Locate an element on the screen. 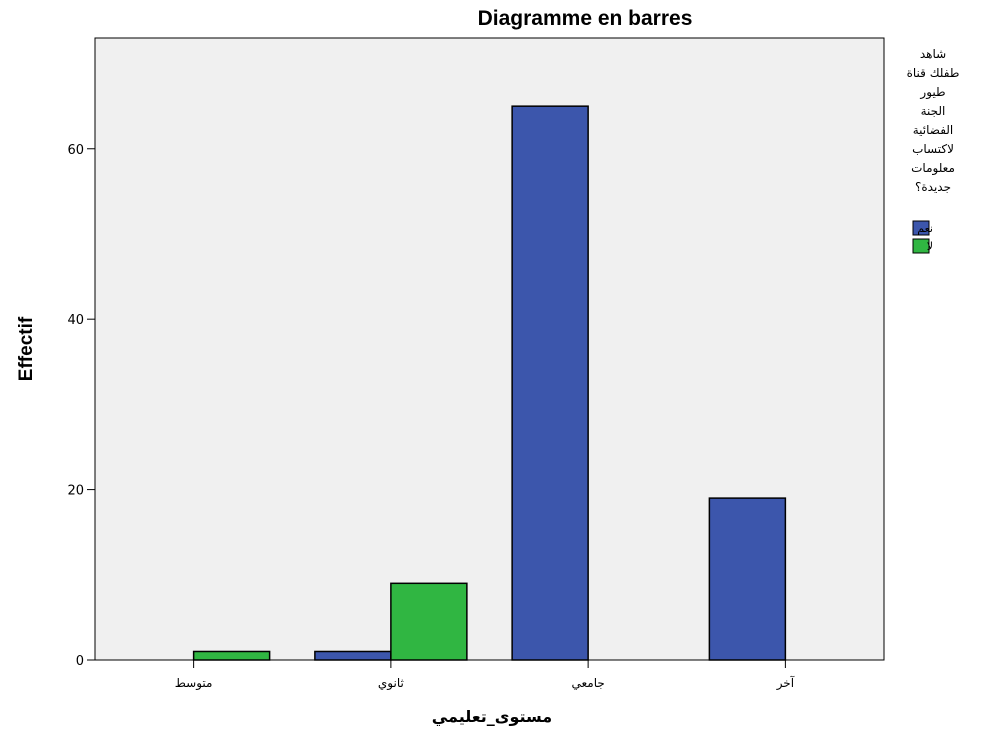 This screenshot has width=981, height=733. x-category-label: متوسط is located at coordinates (194, 683).